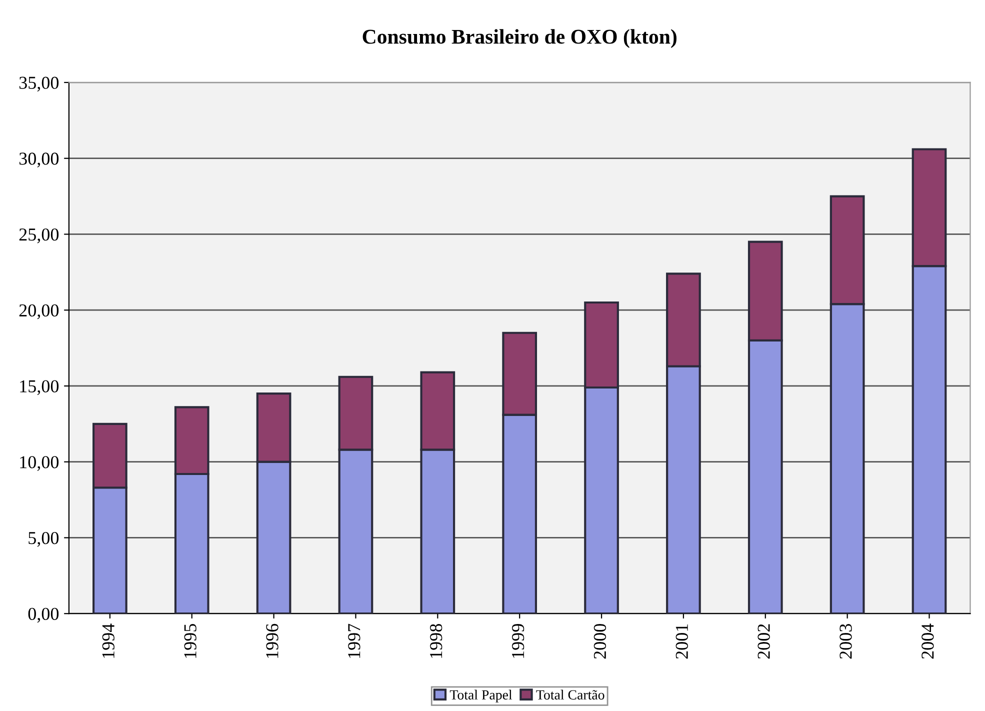 This screenshot has width=985, height=711. Describe the element at coordinates (846, 641) in the screenshot. I see `x-tick-label: 2003` at that location.